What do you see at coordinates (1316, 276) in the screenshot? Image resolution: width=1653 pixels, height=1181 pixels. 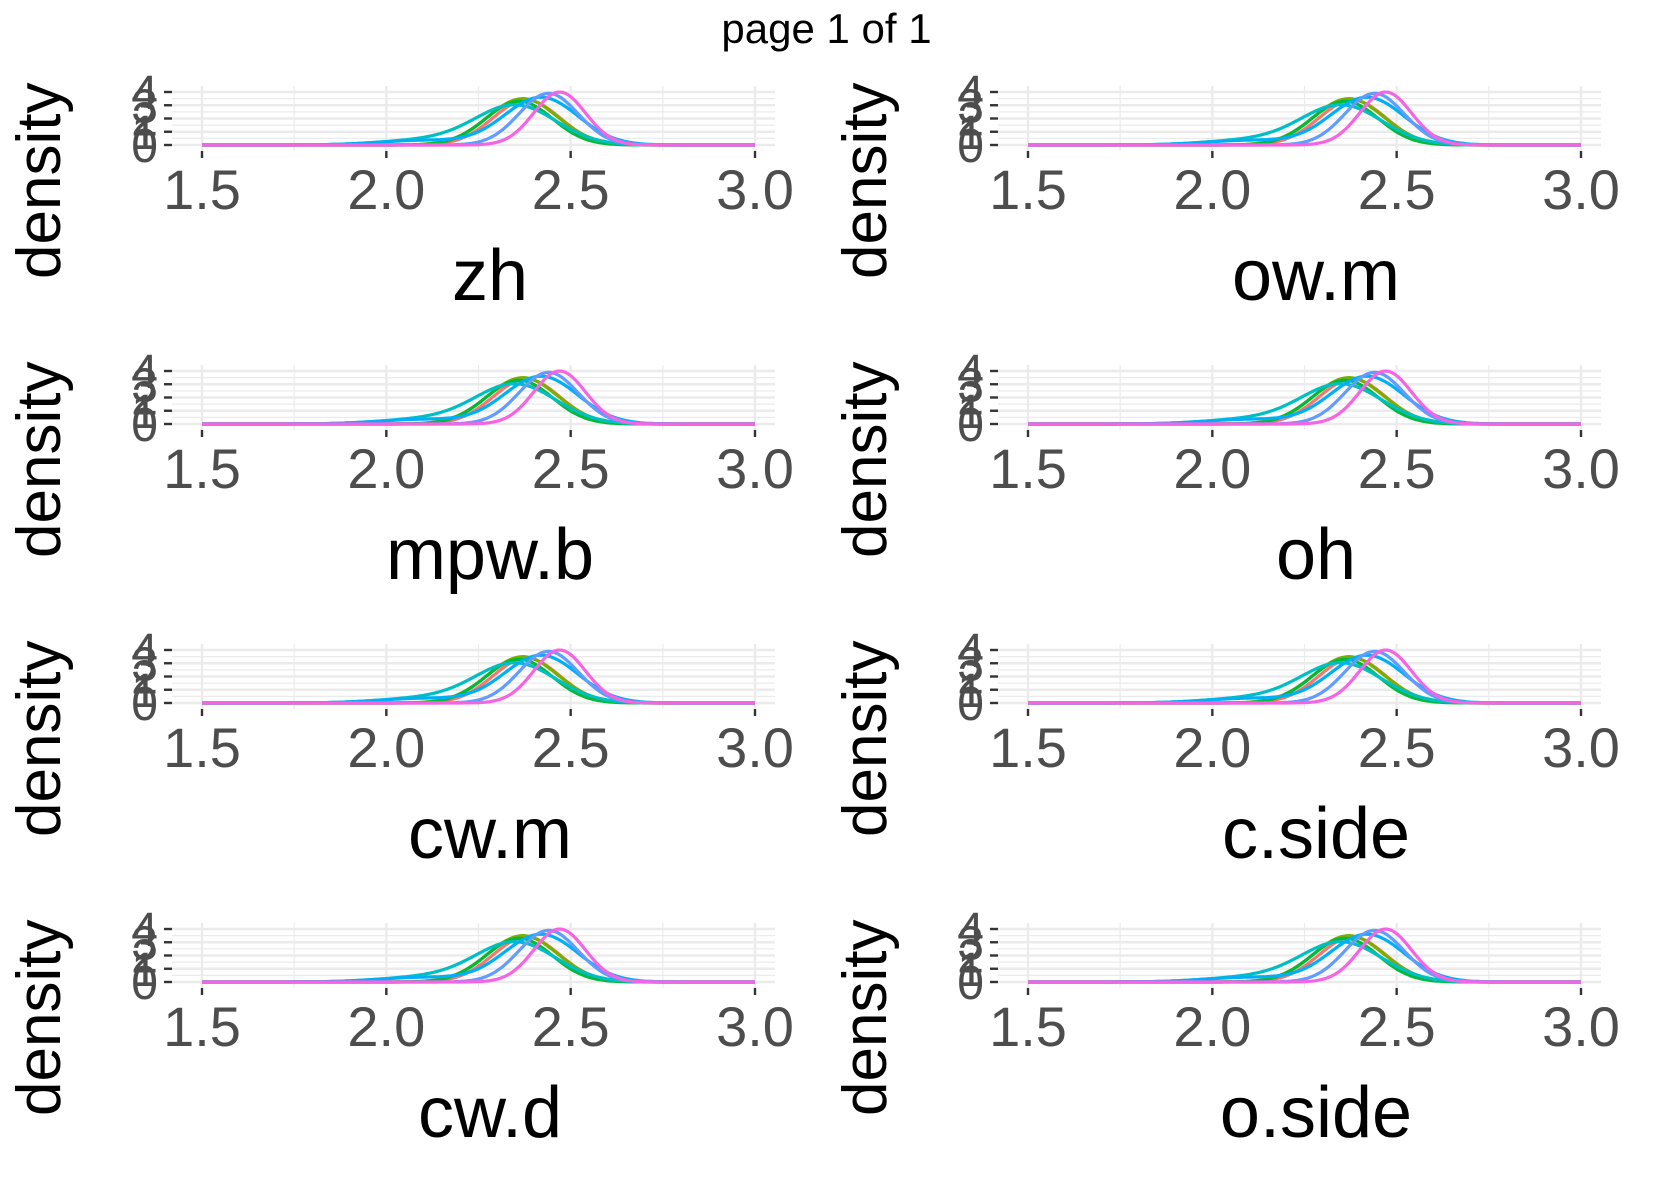 I see `x-axis-label: ow.m` at bounding box center [1316, 276].